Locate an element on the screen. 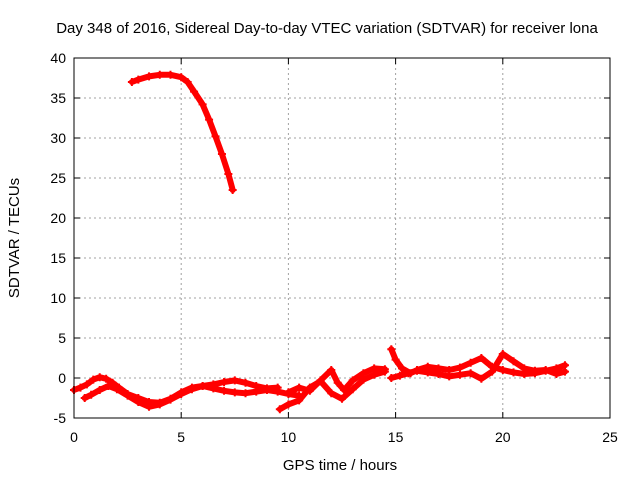 This screenshot has width=640, height=480. y-tick-label: -5 is located at coordinates (60, 418).